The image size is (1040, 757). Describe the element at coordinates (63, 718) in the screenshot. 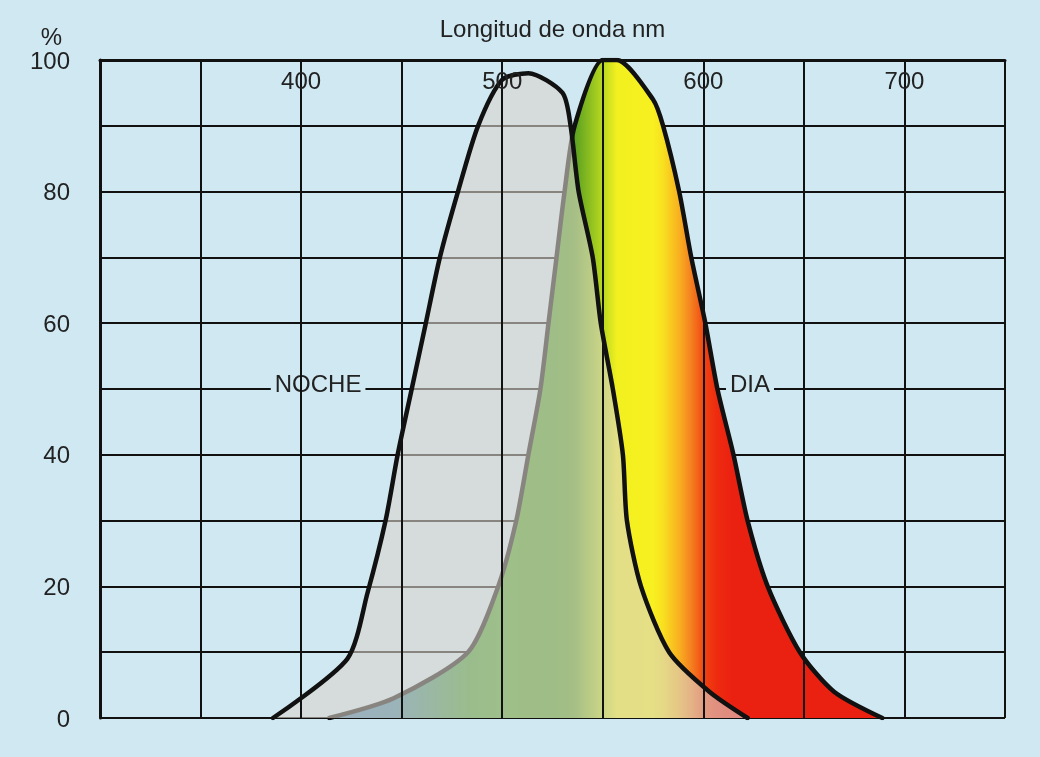

I see `y-tick-label: 0` at that location.